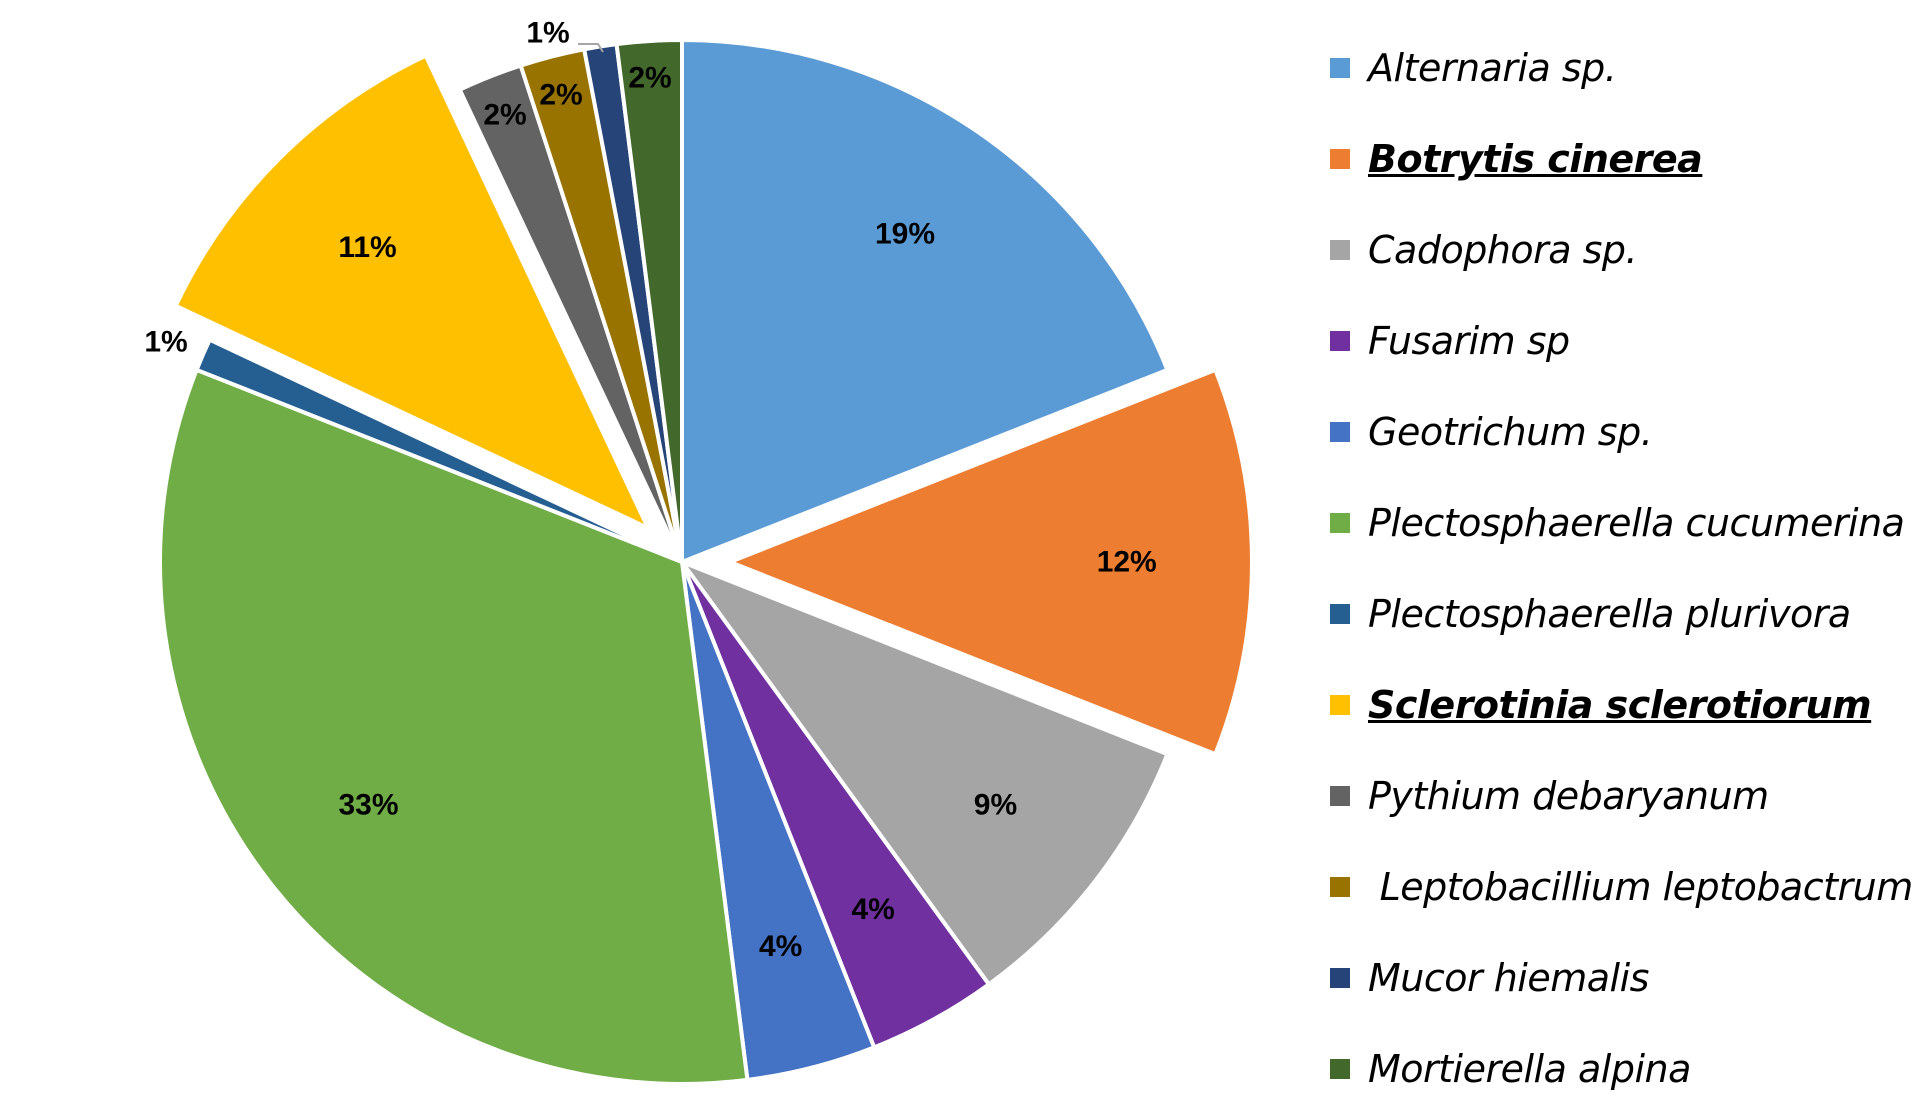 The image size is (1920, 1114). I want to click on data-label-fusarim-sp: 4%, so click(872, 909).